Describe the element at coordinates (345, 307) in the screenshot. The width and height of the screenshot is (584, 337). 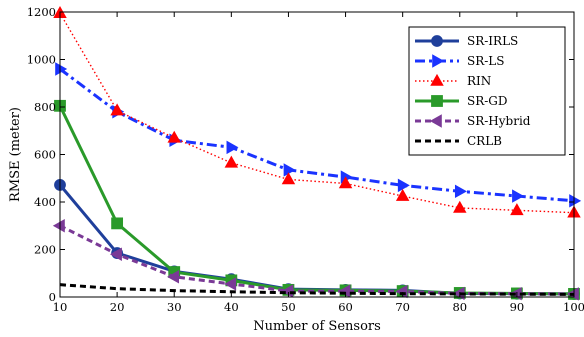
I see `x-tick-label: 60` at that location.